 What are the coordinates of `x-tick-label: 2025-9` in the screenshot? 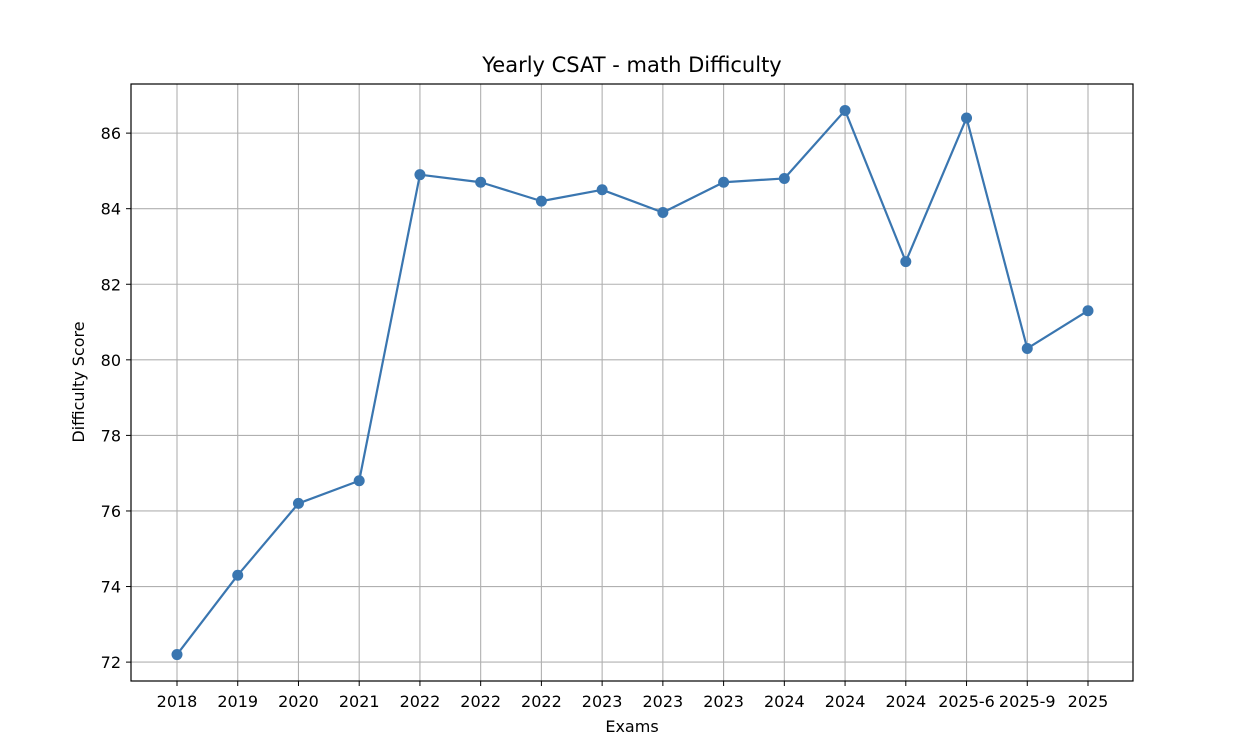 It's located at (1027, 701).